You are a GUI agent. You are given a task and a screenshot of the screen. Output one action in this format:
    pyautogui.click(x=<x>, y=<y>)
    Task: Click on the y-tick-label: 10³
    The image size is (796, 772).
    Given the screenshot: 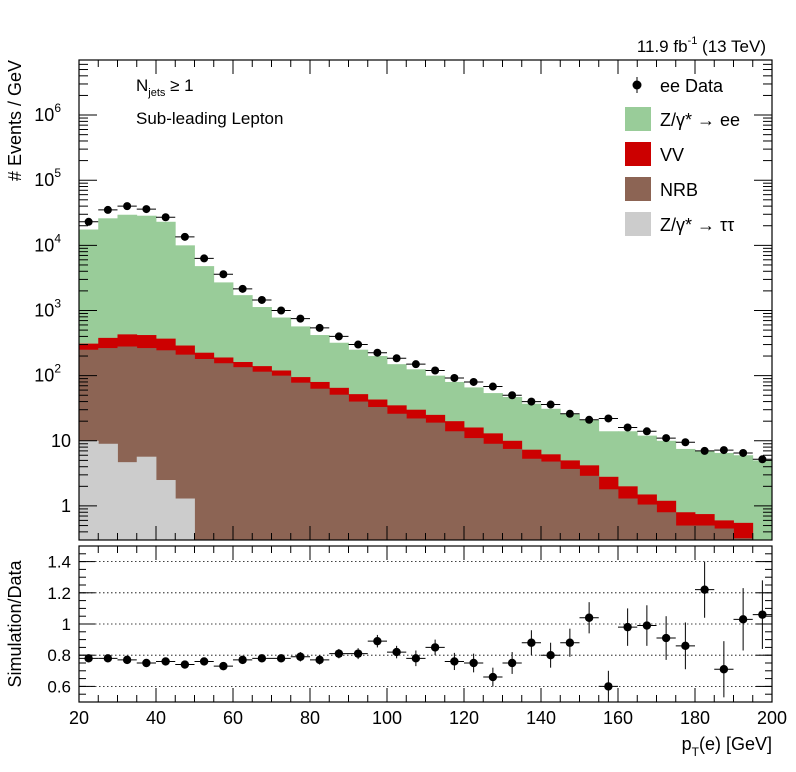 What is the action you would take?
    pyautogui.click(x=47, y=308)
    